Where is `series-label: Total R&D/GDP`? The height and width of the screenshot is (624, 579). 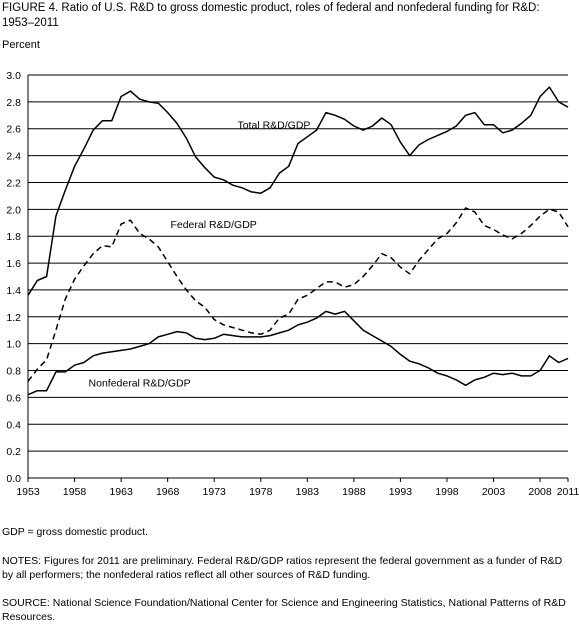 series-label: Total R&D/GDP is located at coordinates (273, 126).